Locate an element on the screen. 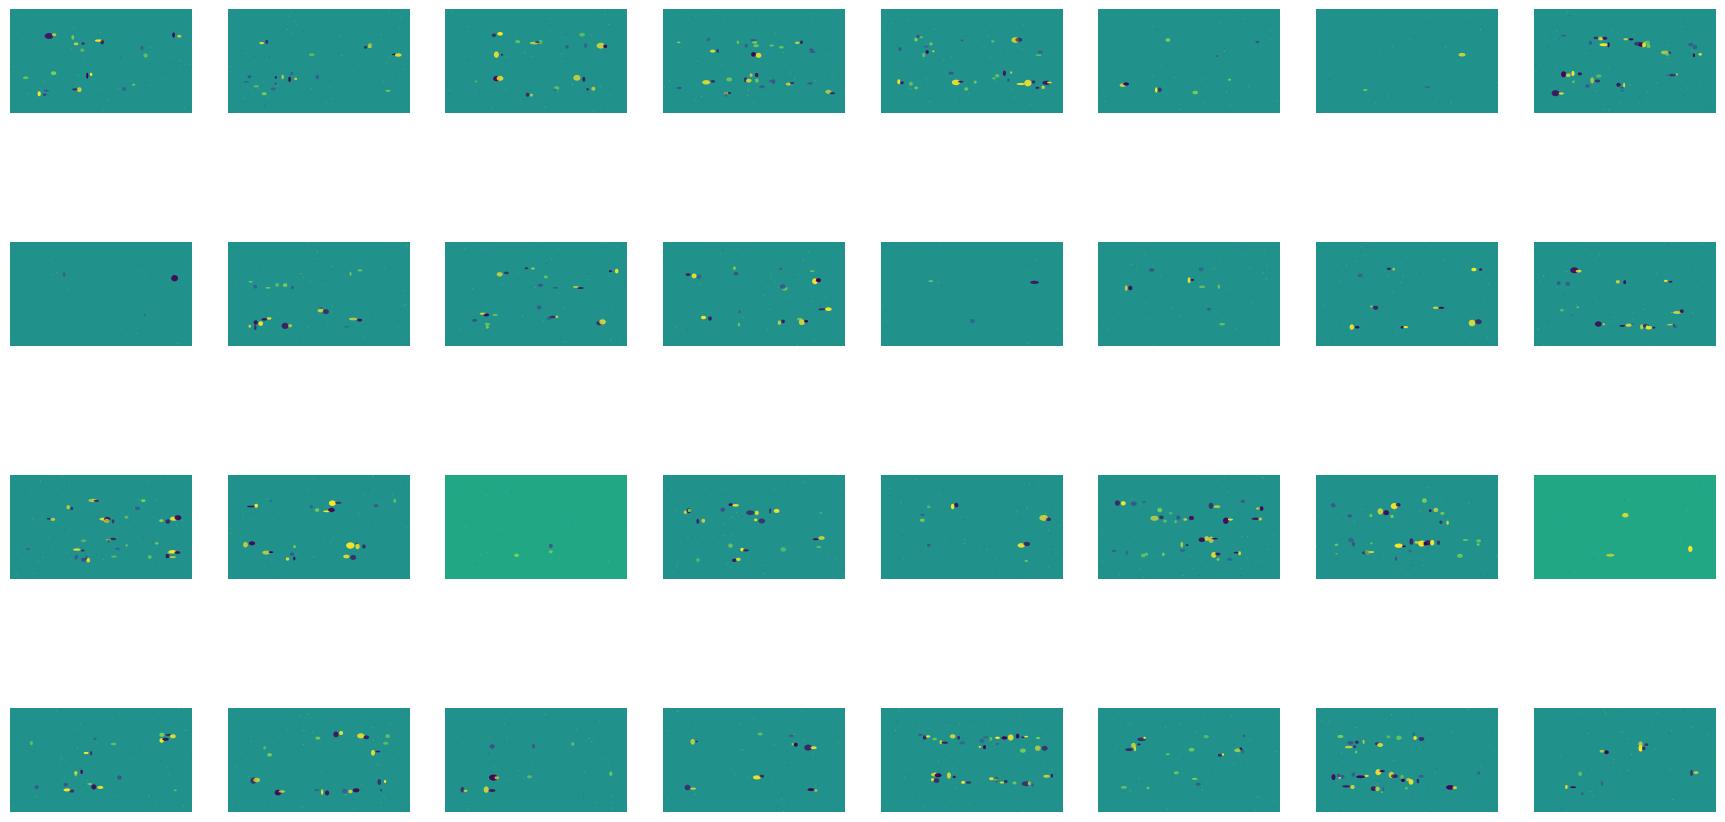 Image resolution: width=1725 pixels, height=822 pixels. magnetogram-image is located at coordinates (319, 527).